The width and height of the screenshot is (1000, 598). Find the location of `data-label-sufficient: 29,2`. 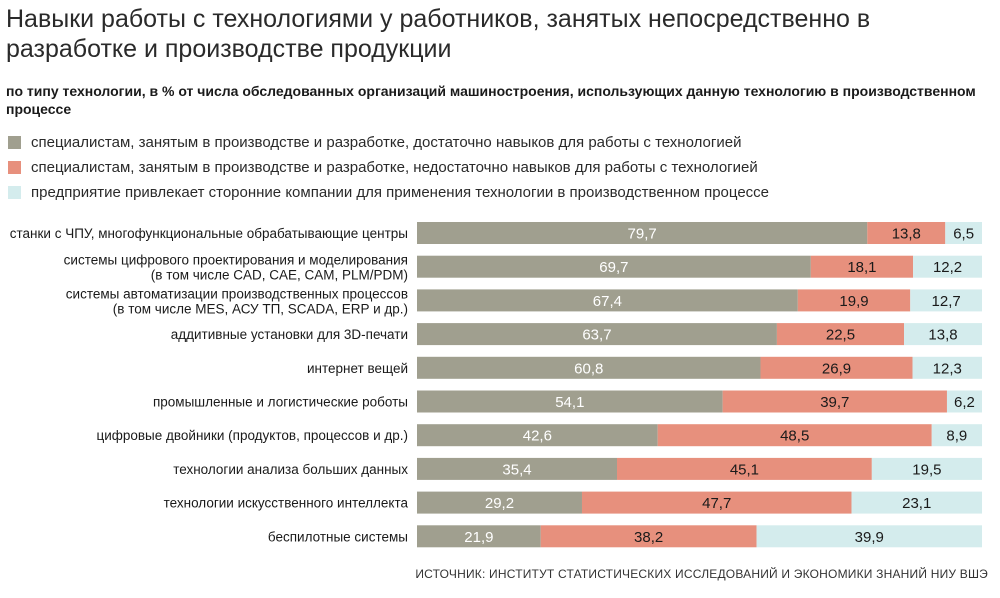

data-label-sufficient: 29,2 is located at coordinates (499, 503).